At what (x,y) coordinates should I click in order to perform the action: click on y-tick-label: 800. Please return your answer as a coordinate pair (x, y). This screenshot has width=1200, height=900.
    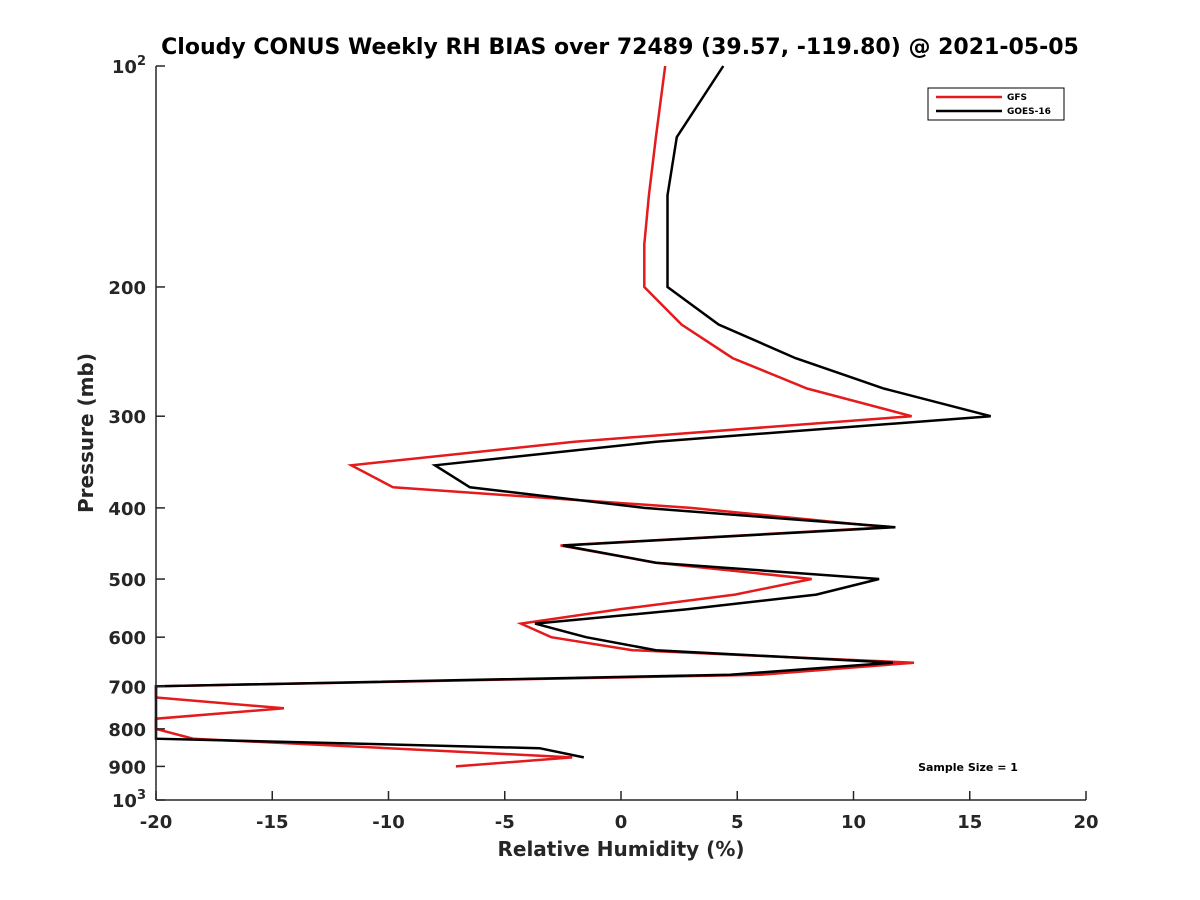
    Looking at the image, I should click on (127, 730).